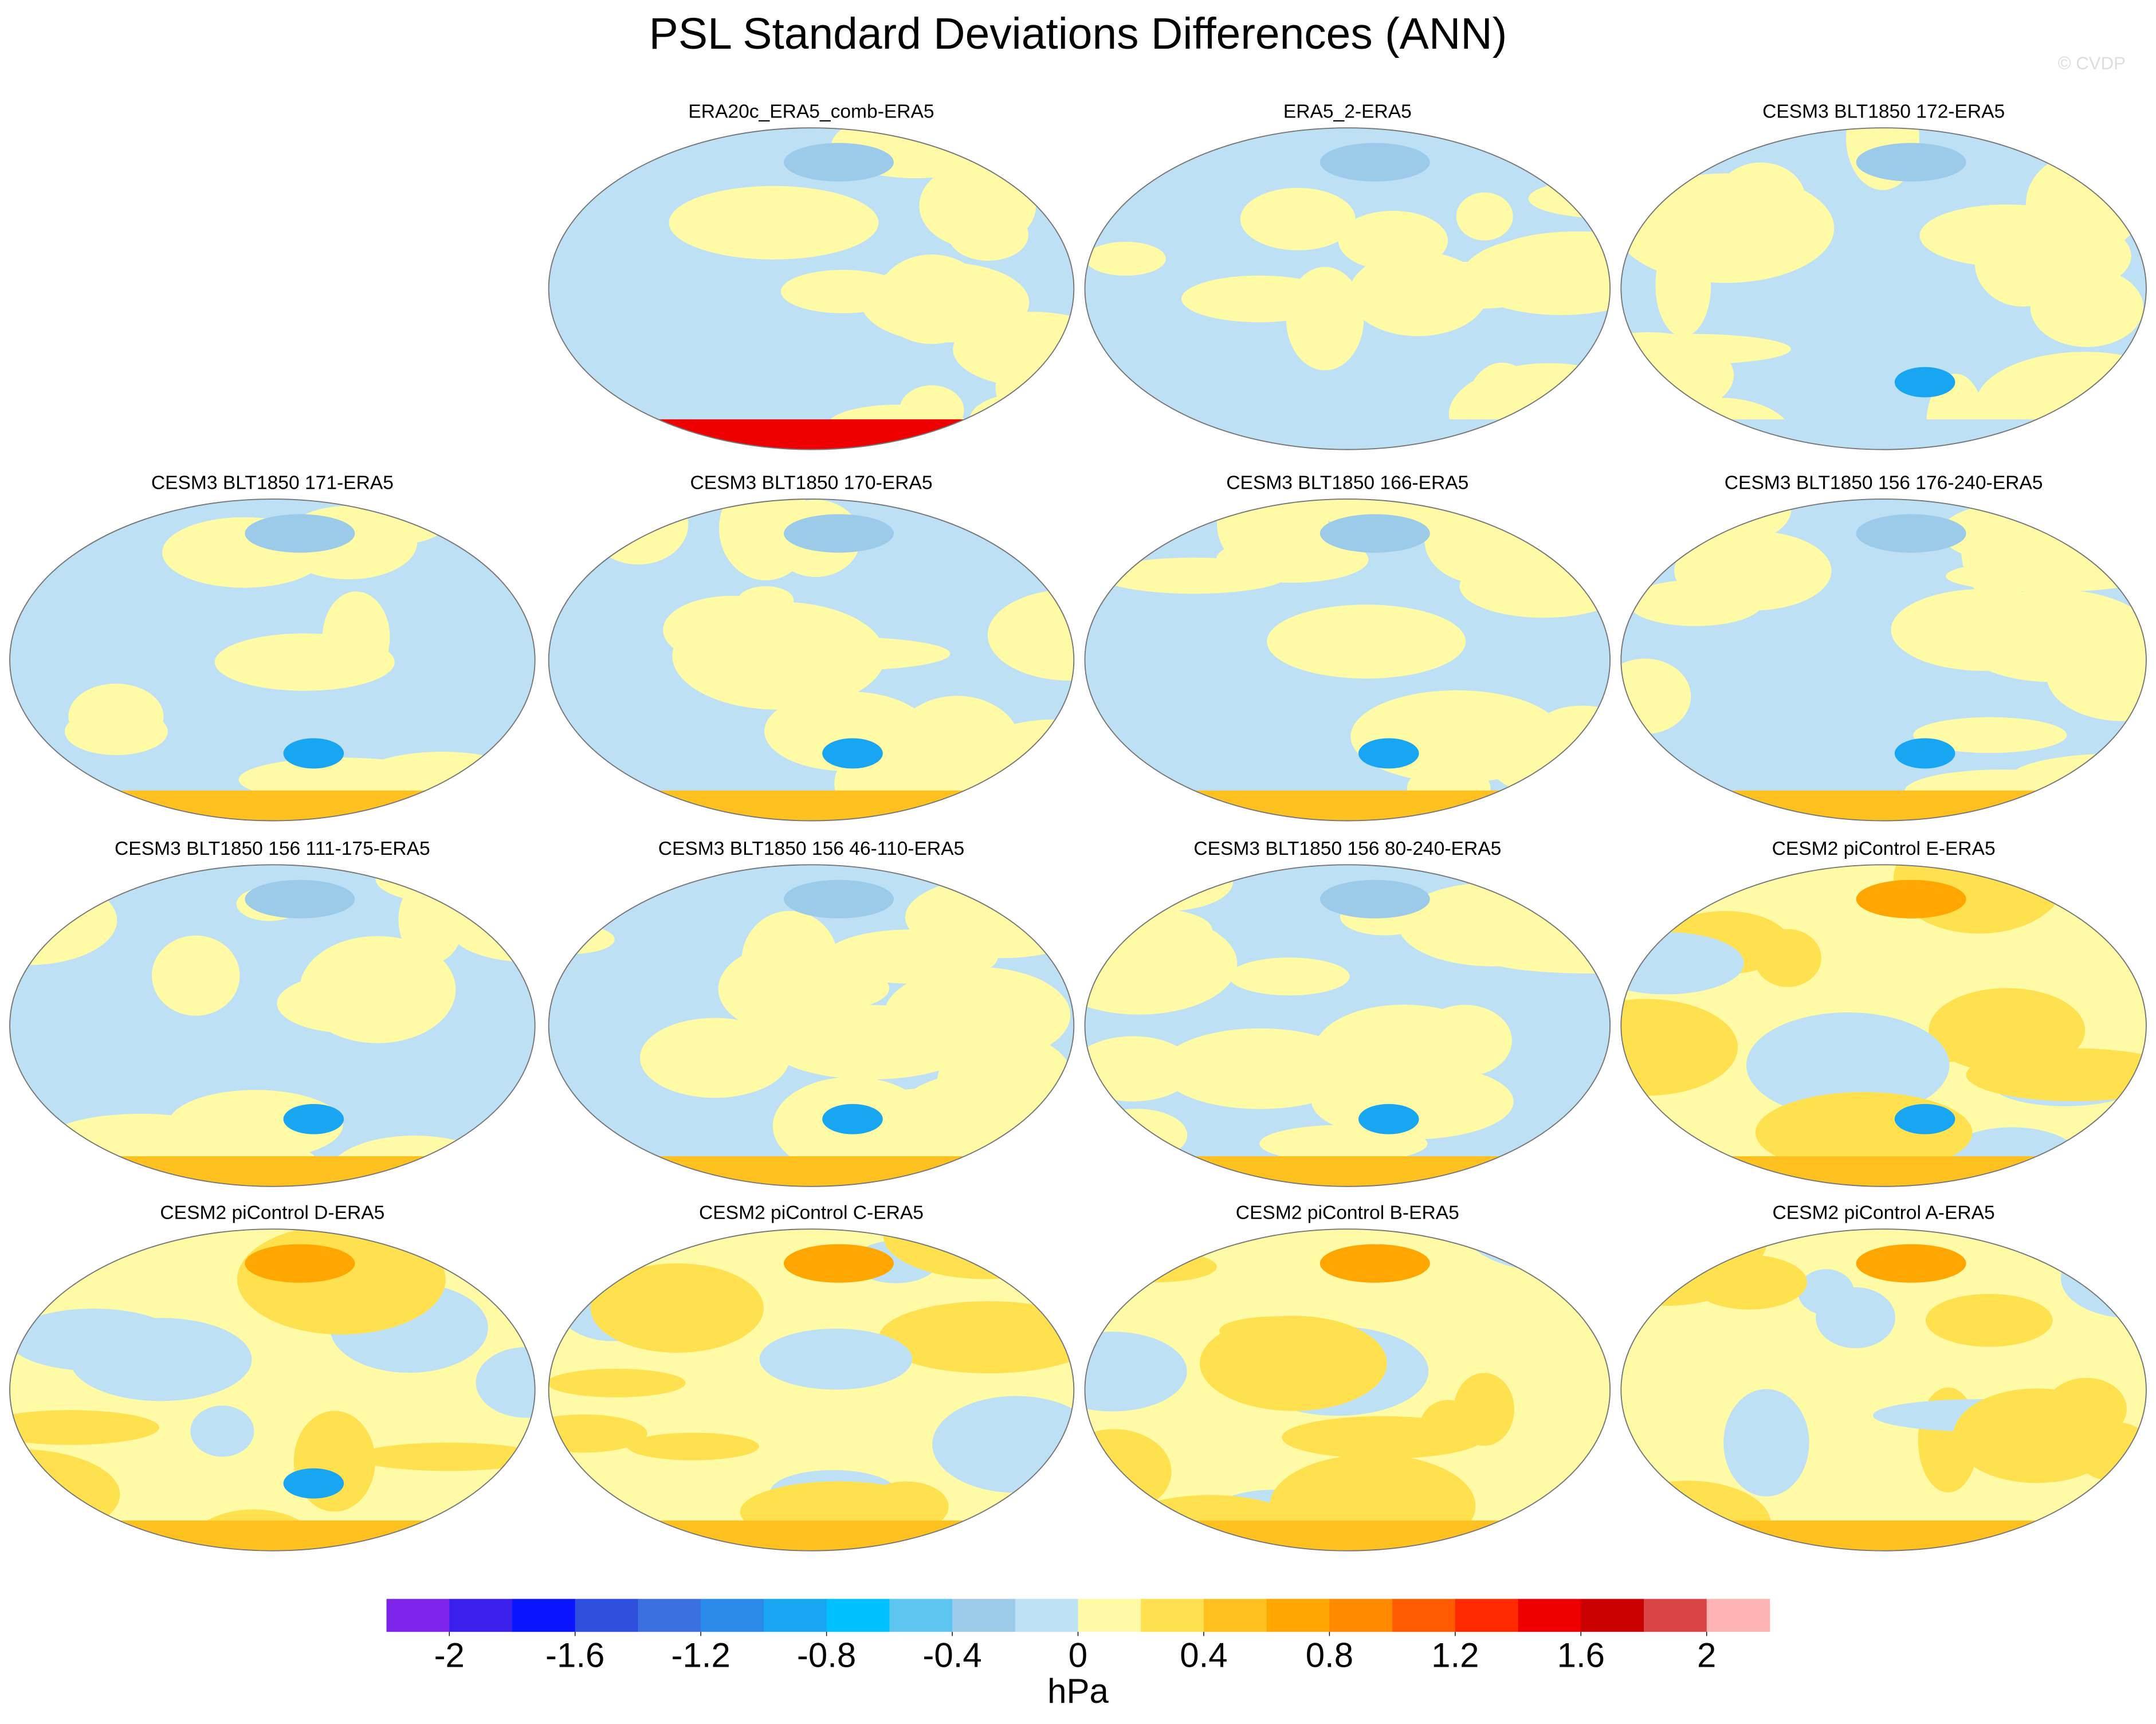 This screenshot has width=2156, height=1724. What do you see at coordinates (826, 1656) in the screenshot?
I see `colorbar-tick-label: -0.8` at bounding box center [826, 1656].